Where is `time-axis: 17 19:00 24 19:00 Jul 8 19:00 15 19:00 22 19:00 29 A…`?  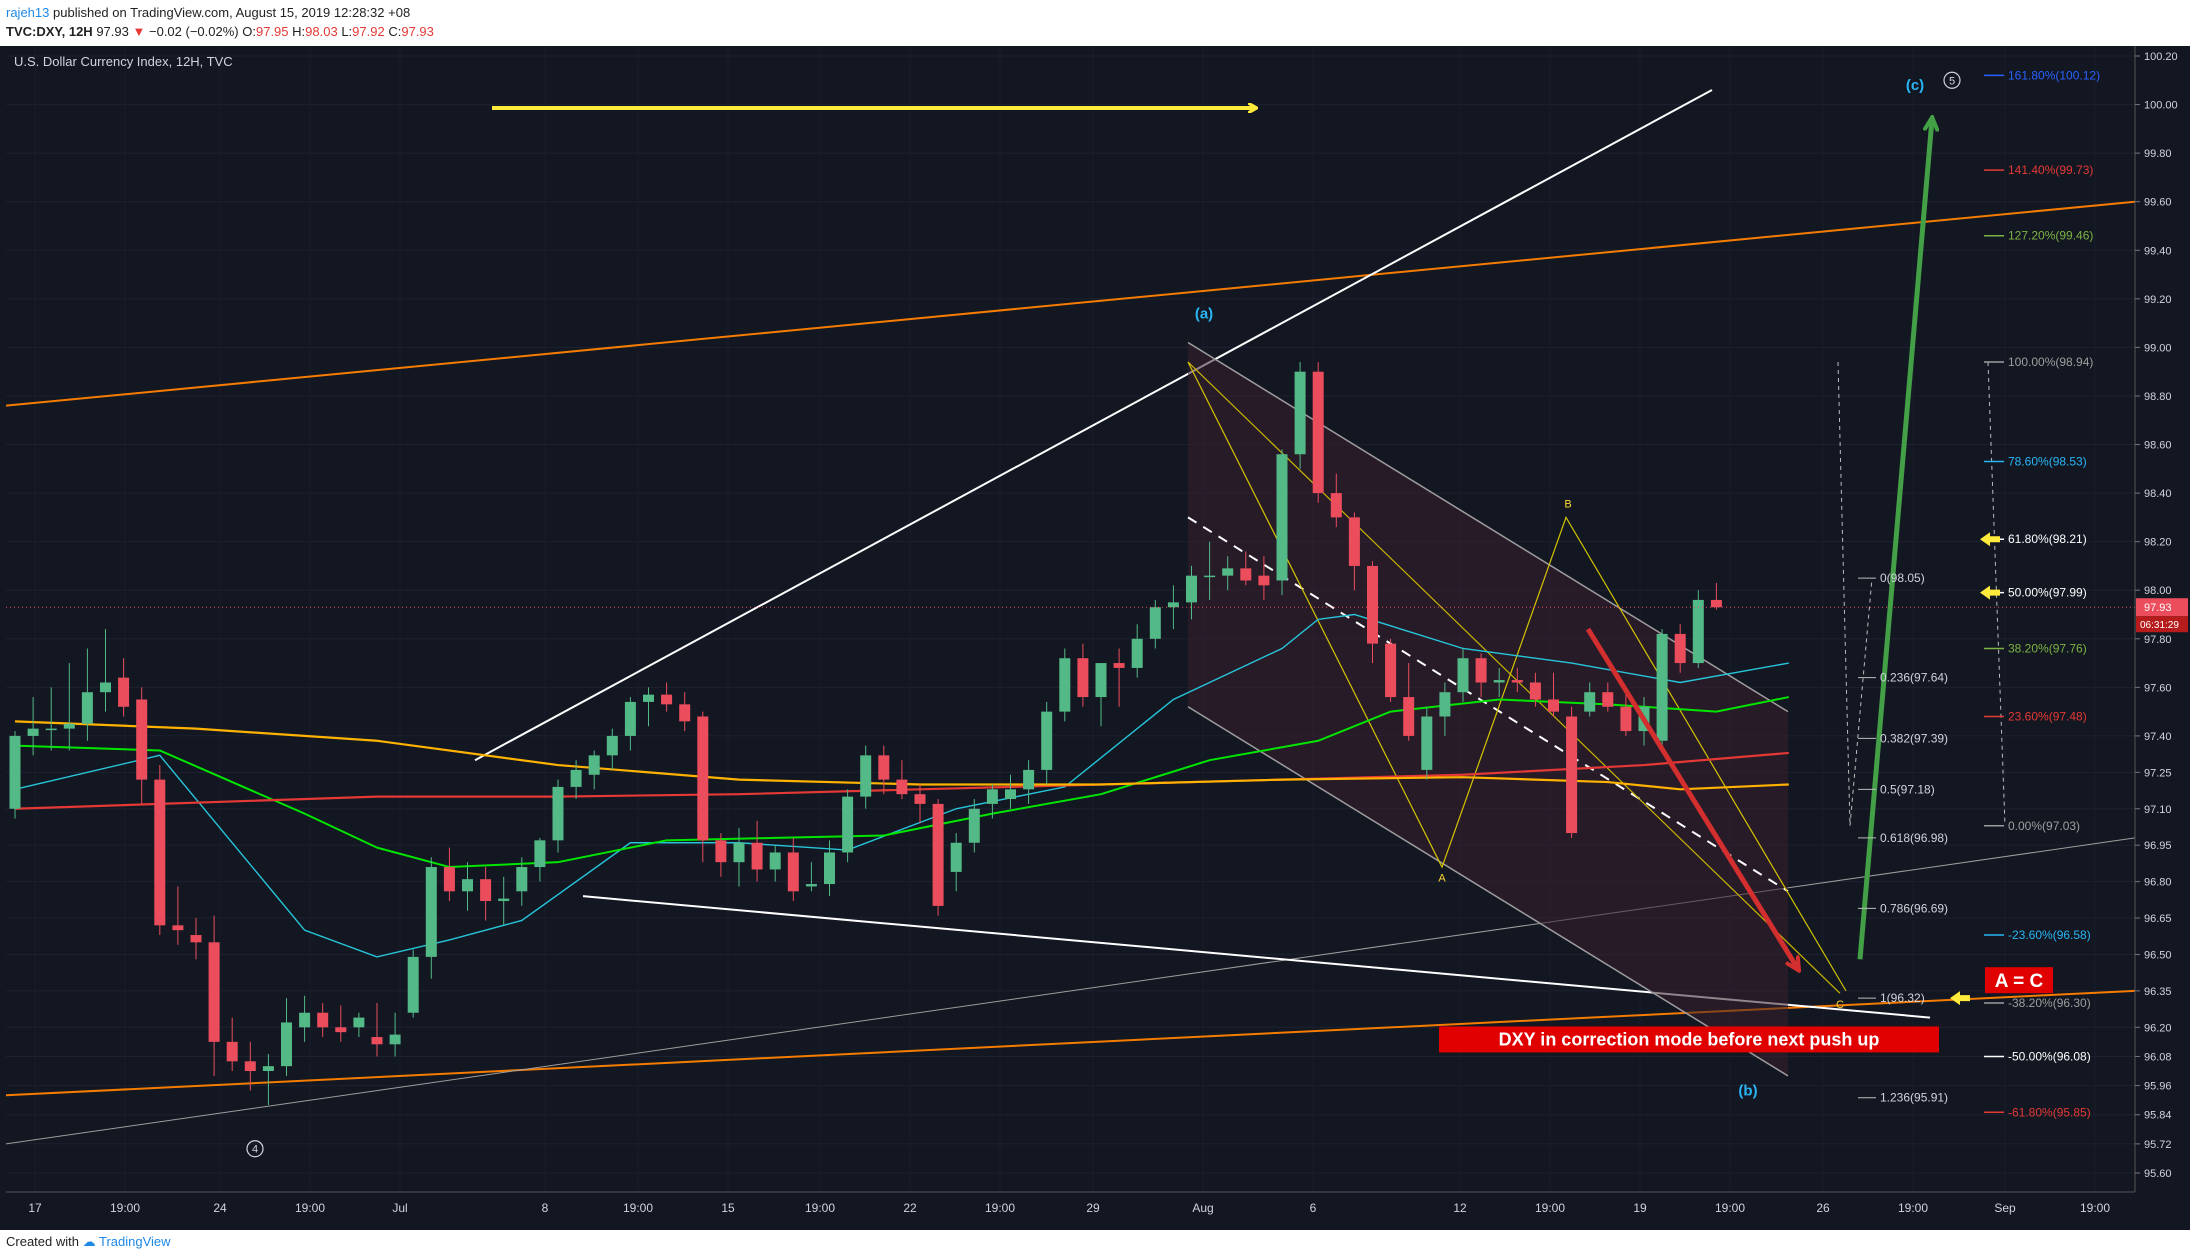
time-axis: 17 19:00 24 19:00 Jul 8 19:00 15 19:00 22 19:00 29 A… is located at coordinates (1070, 1203).